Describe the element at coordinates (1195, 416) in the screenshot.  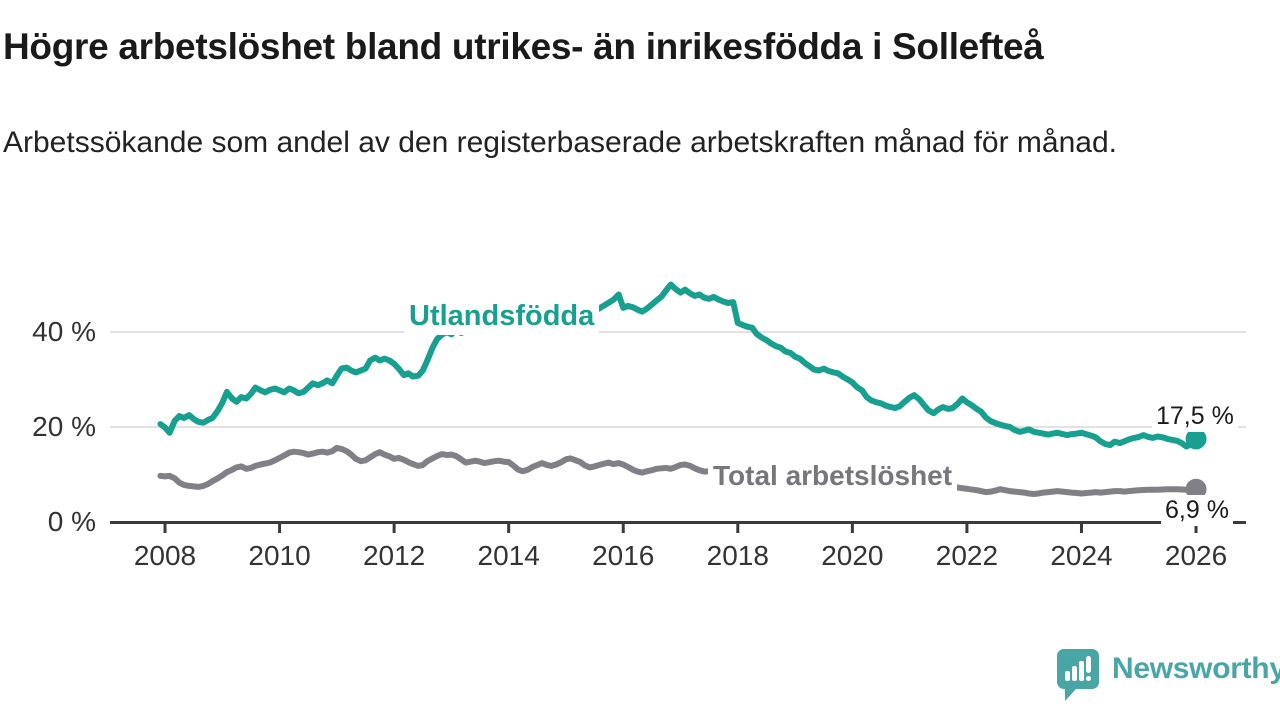
I see `end-value-label-utlandsfodda: 17,5 %` at that location.